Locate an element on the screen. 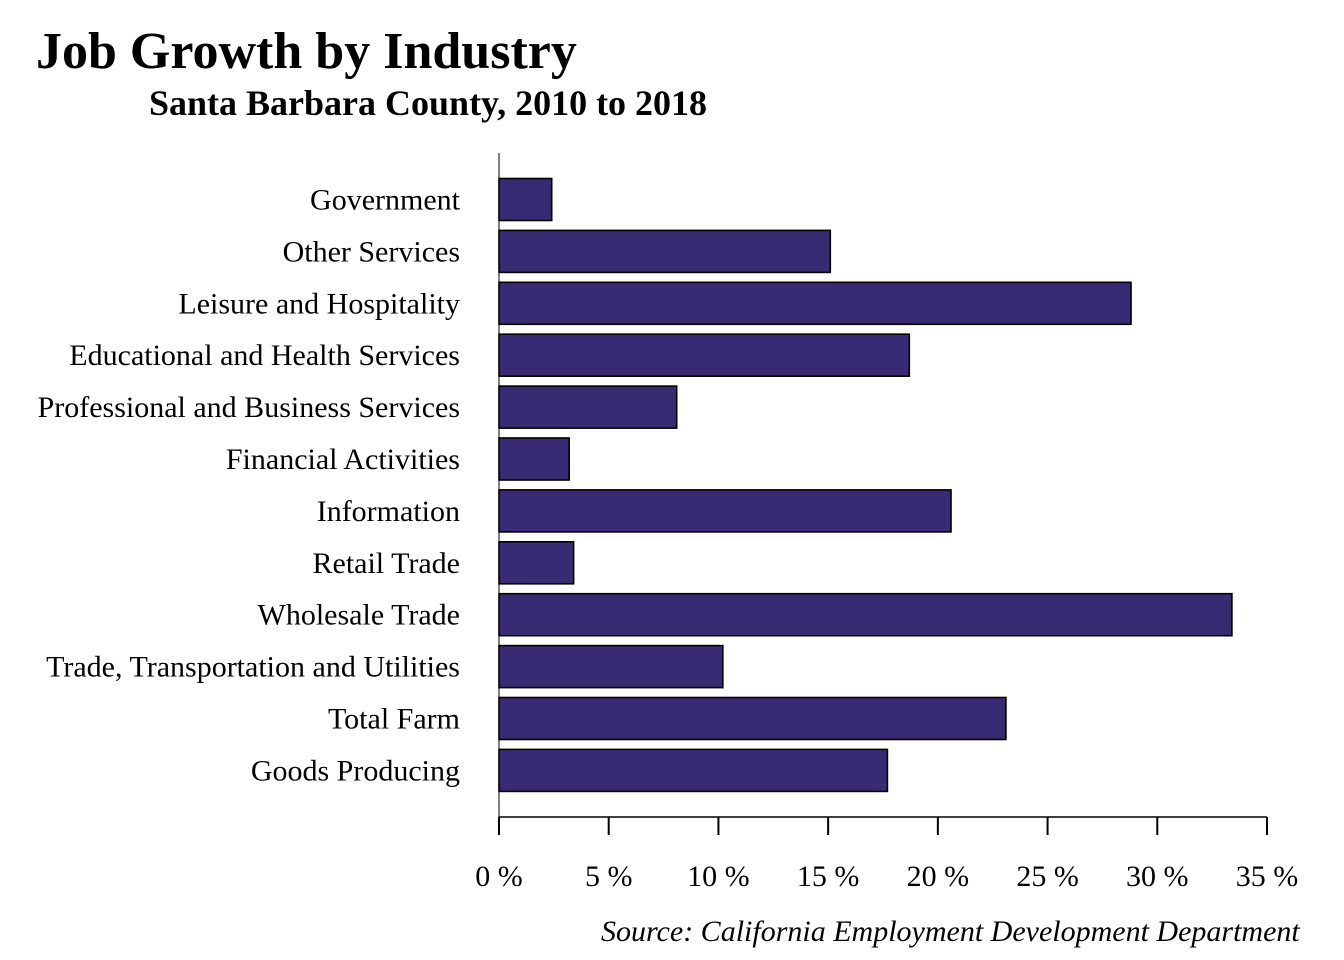 The image size is (1344, 960). category-label: Information is located at coordinates (388, 511).